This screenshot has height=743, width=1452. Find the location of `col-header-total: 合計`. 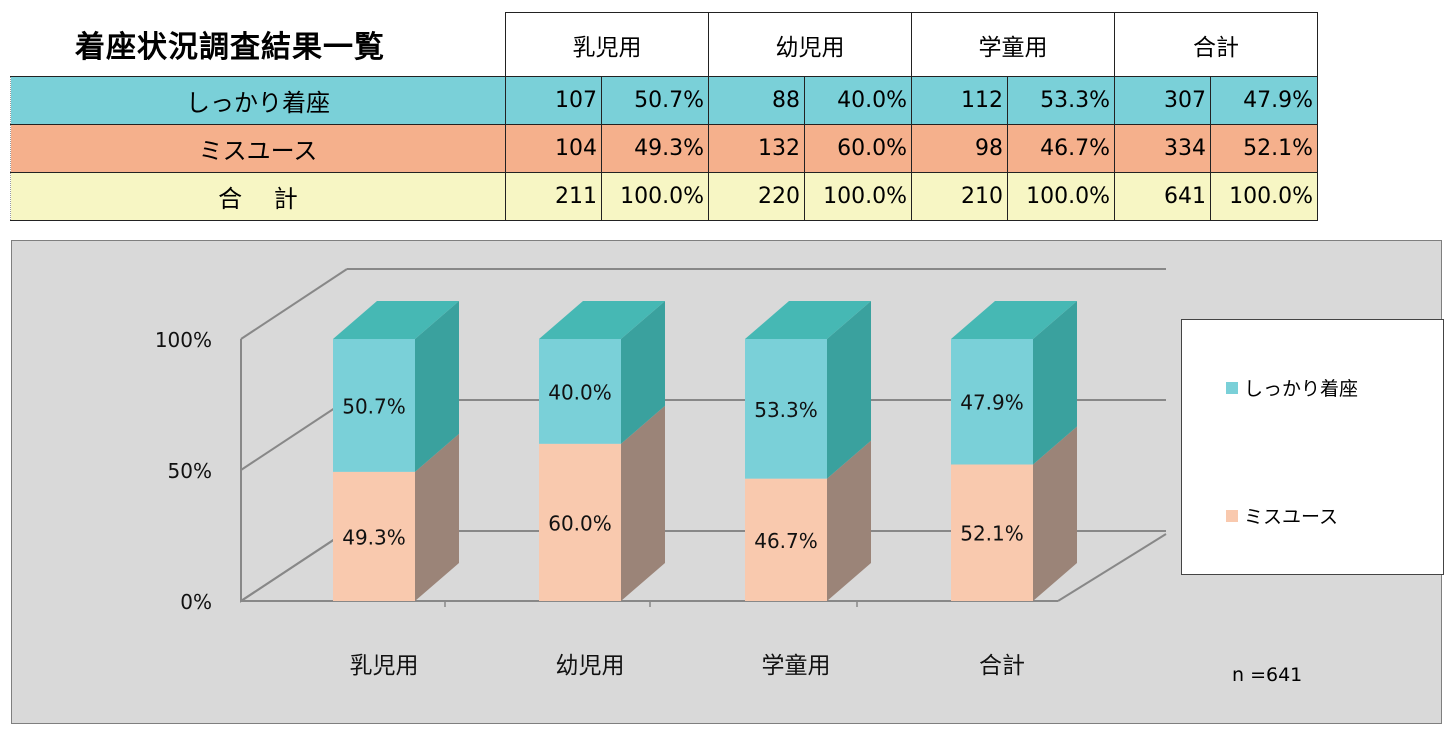

col-header-total: 合計 is located at coordinates (1216, 44).